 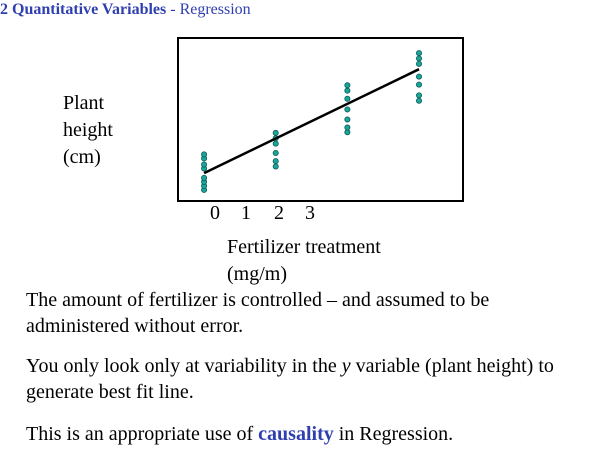 I want to click on variable-y: y, so click(x=346, y=366).